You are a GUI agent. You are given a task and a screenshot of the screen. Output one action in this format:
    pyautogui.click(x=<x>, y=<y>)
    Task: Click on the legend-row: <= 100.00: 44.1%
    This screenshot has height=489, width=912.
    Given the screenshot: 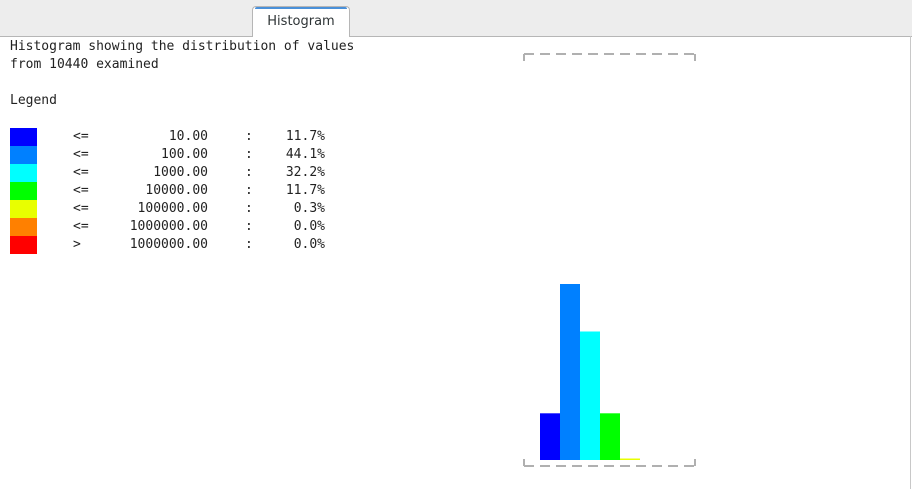 What is the action you would take?
    pyautogui.click(x=180, y=155)
    